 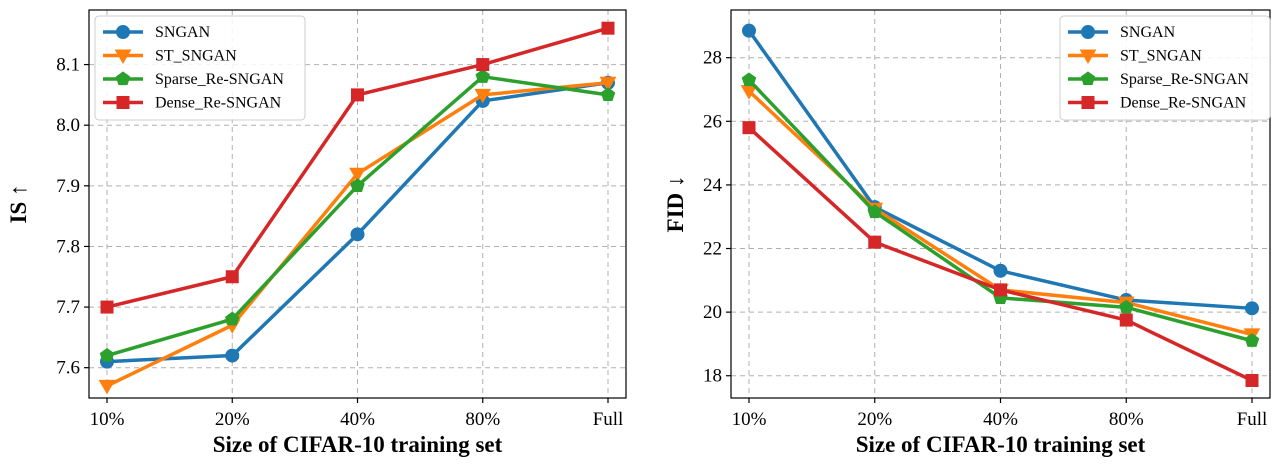 I want to click on y-tick-label: 18, so click(x=712, y=376).